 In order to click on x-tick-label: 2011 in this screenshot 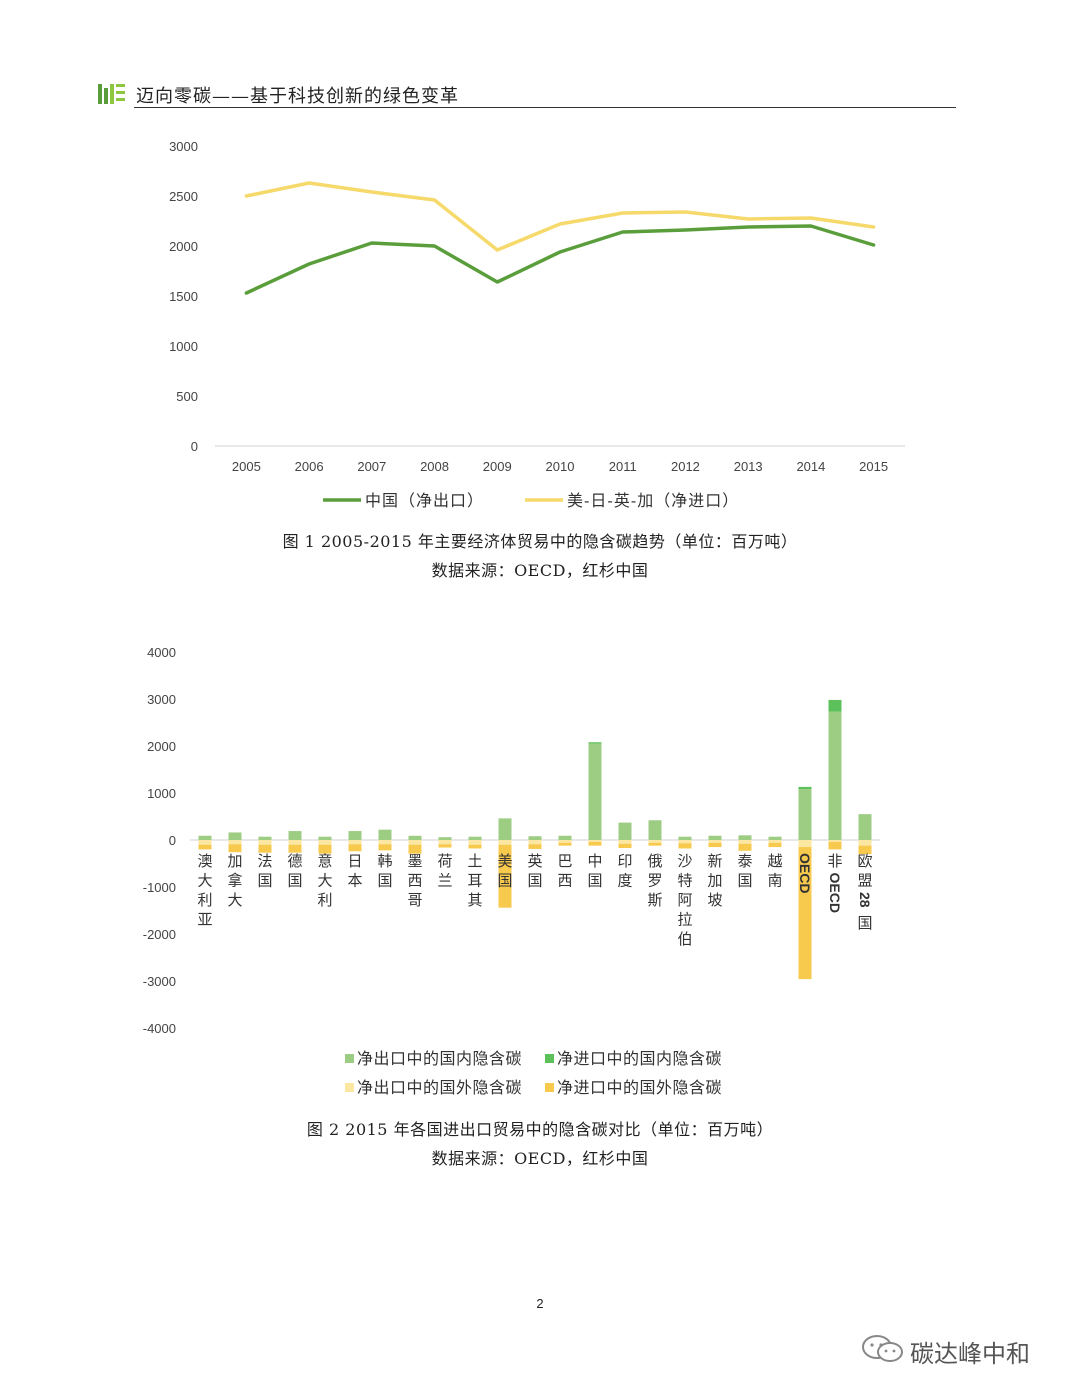, I will do `click(623, 466)`.